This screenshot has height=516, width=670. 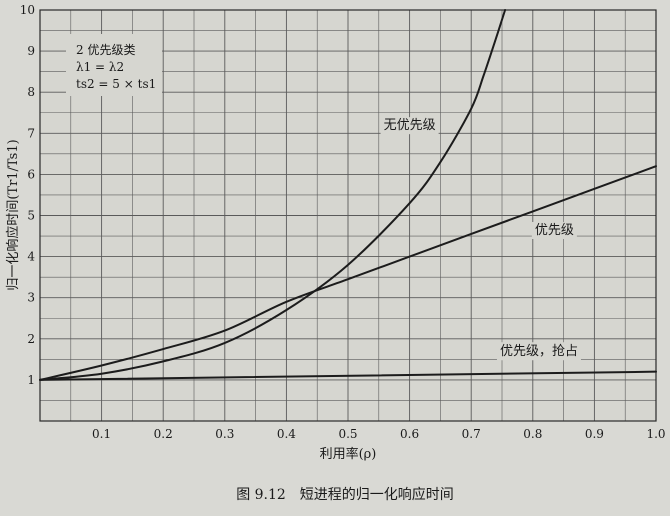 I want to click on curve-label-1: 无优先级, so click(x=410, y=125).